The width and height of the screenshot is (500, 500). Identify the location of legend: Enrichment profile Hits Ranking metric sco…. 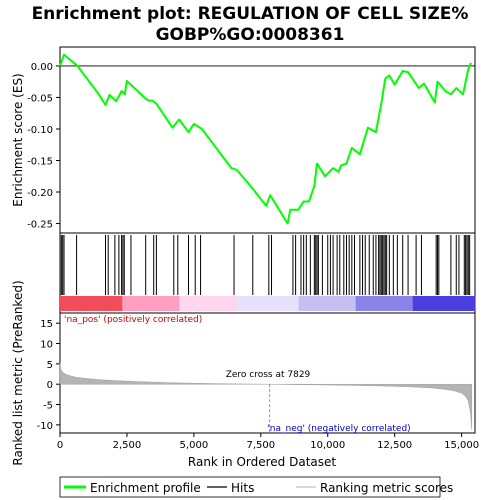
(256, 487).